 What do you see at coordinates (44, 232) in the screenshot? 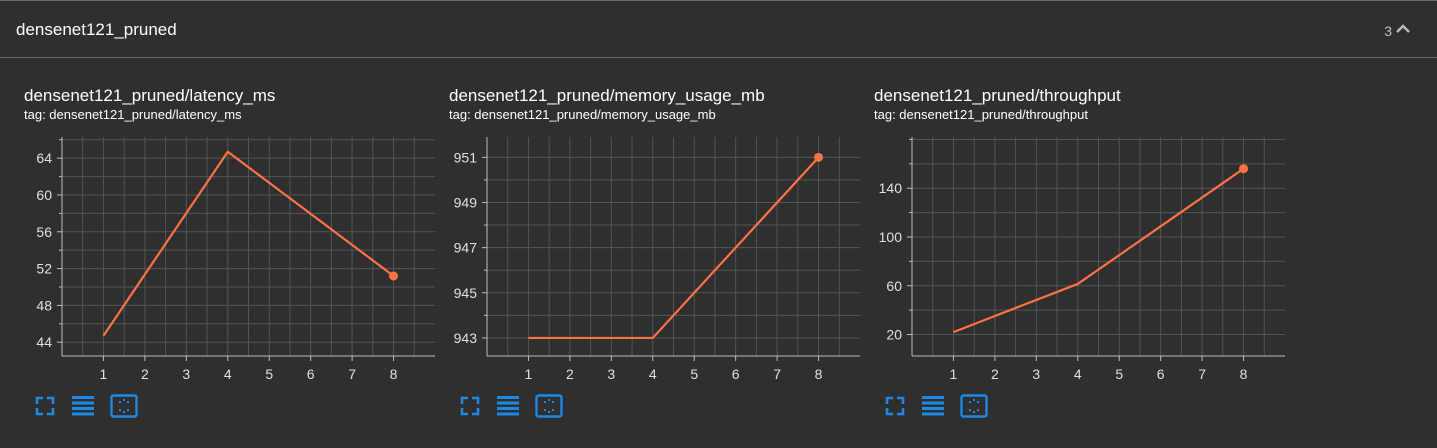
I see `y-tick-label: 56` at bounding box center [44, 232].